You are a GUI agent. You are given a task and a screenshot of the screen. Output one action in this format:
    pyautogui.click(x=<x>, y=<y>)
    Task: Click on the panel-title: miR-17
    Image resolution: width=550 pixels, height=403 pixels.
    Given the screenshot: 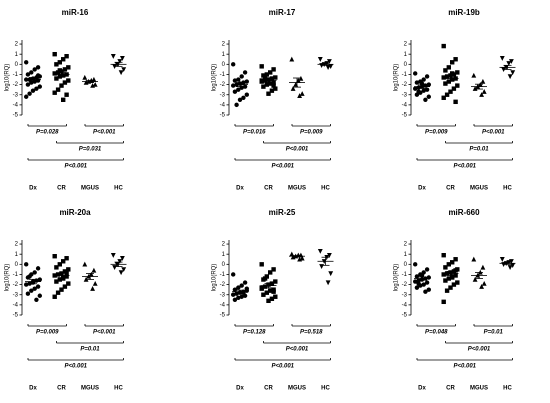 What is the action you would take?
    pyautogui.click(x=282, y=12)
    